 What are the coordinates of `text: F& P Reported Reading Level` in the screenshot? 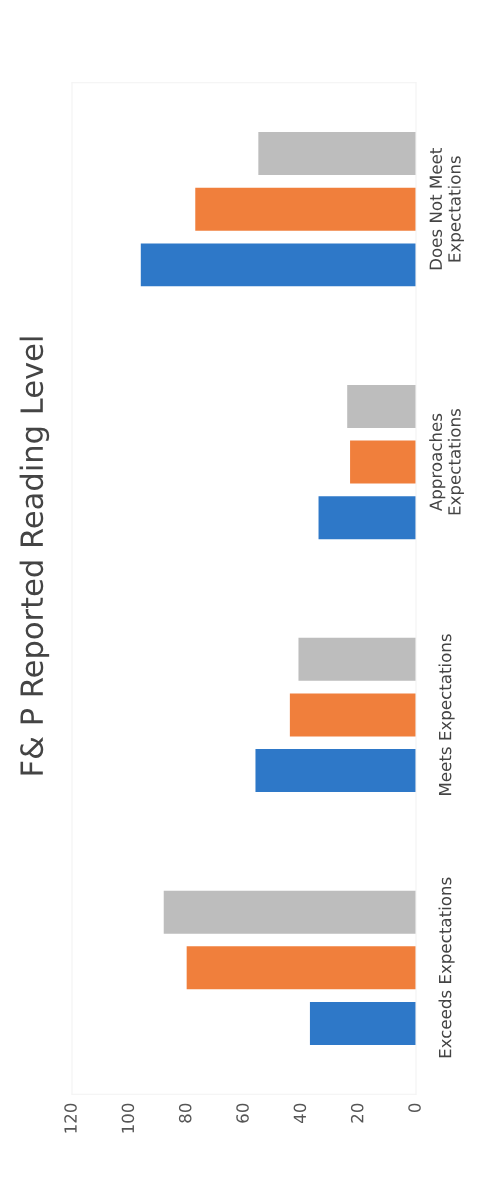 It's located at (34, 556).